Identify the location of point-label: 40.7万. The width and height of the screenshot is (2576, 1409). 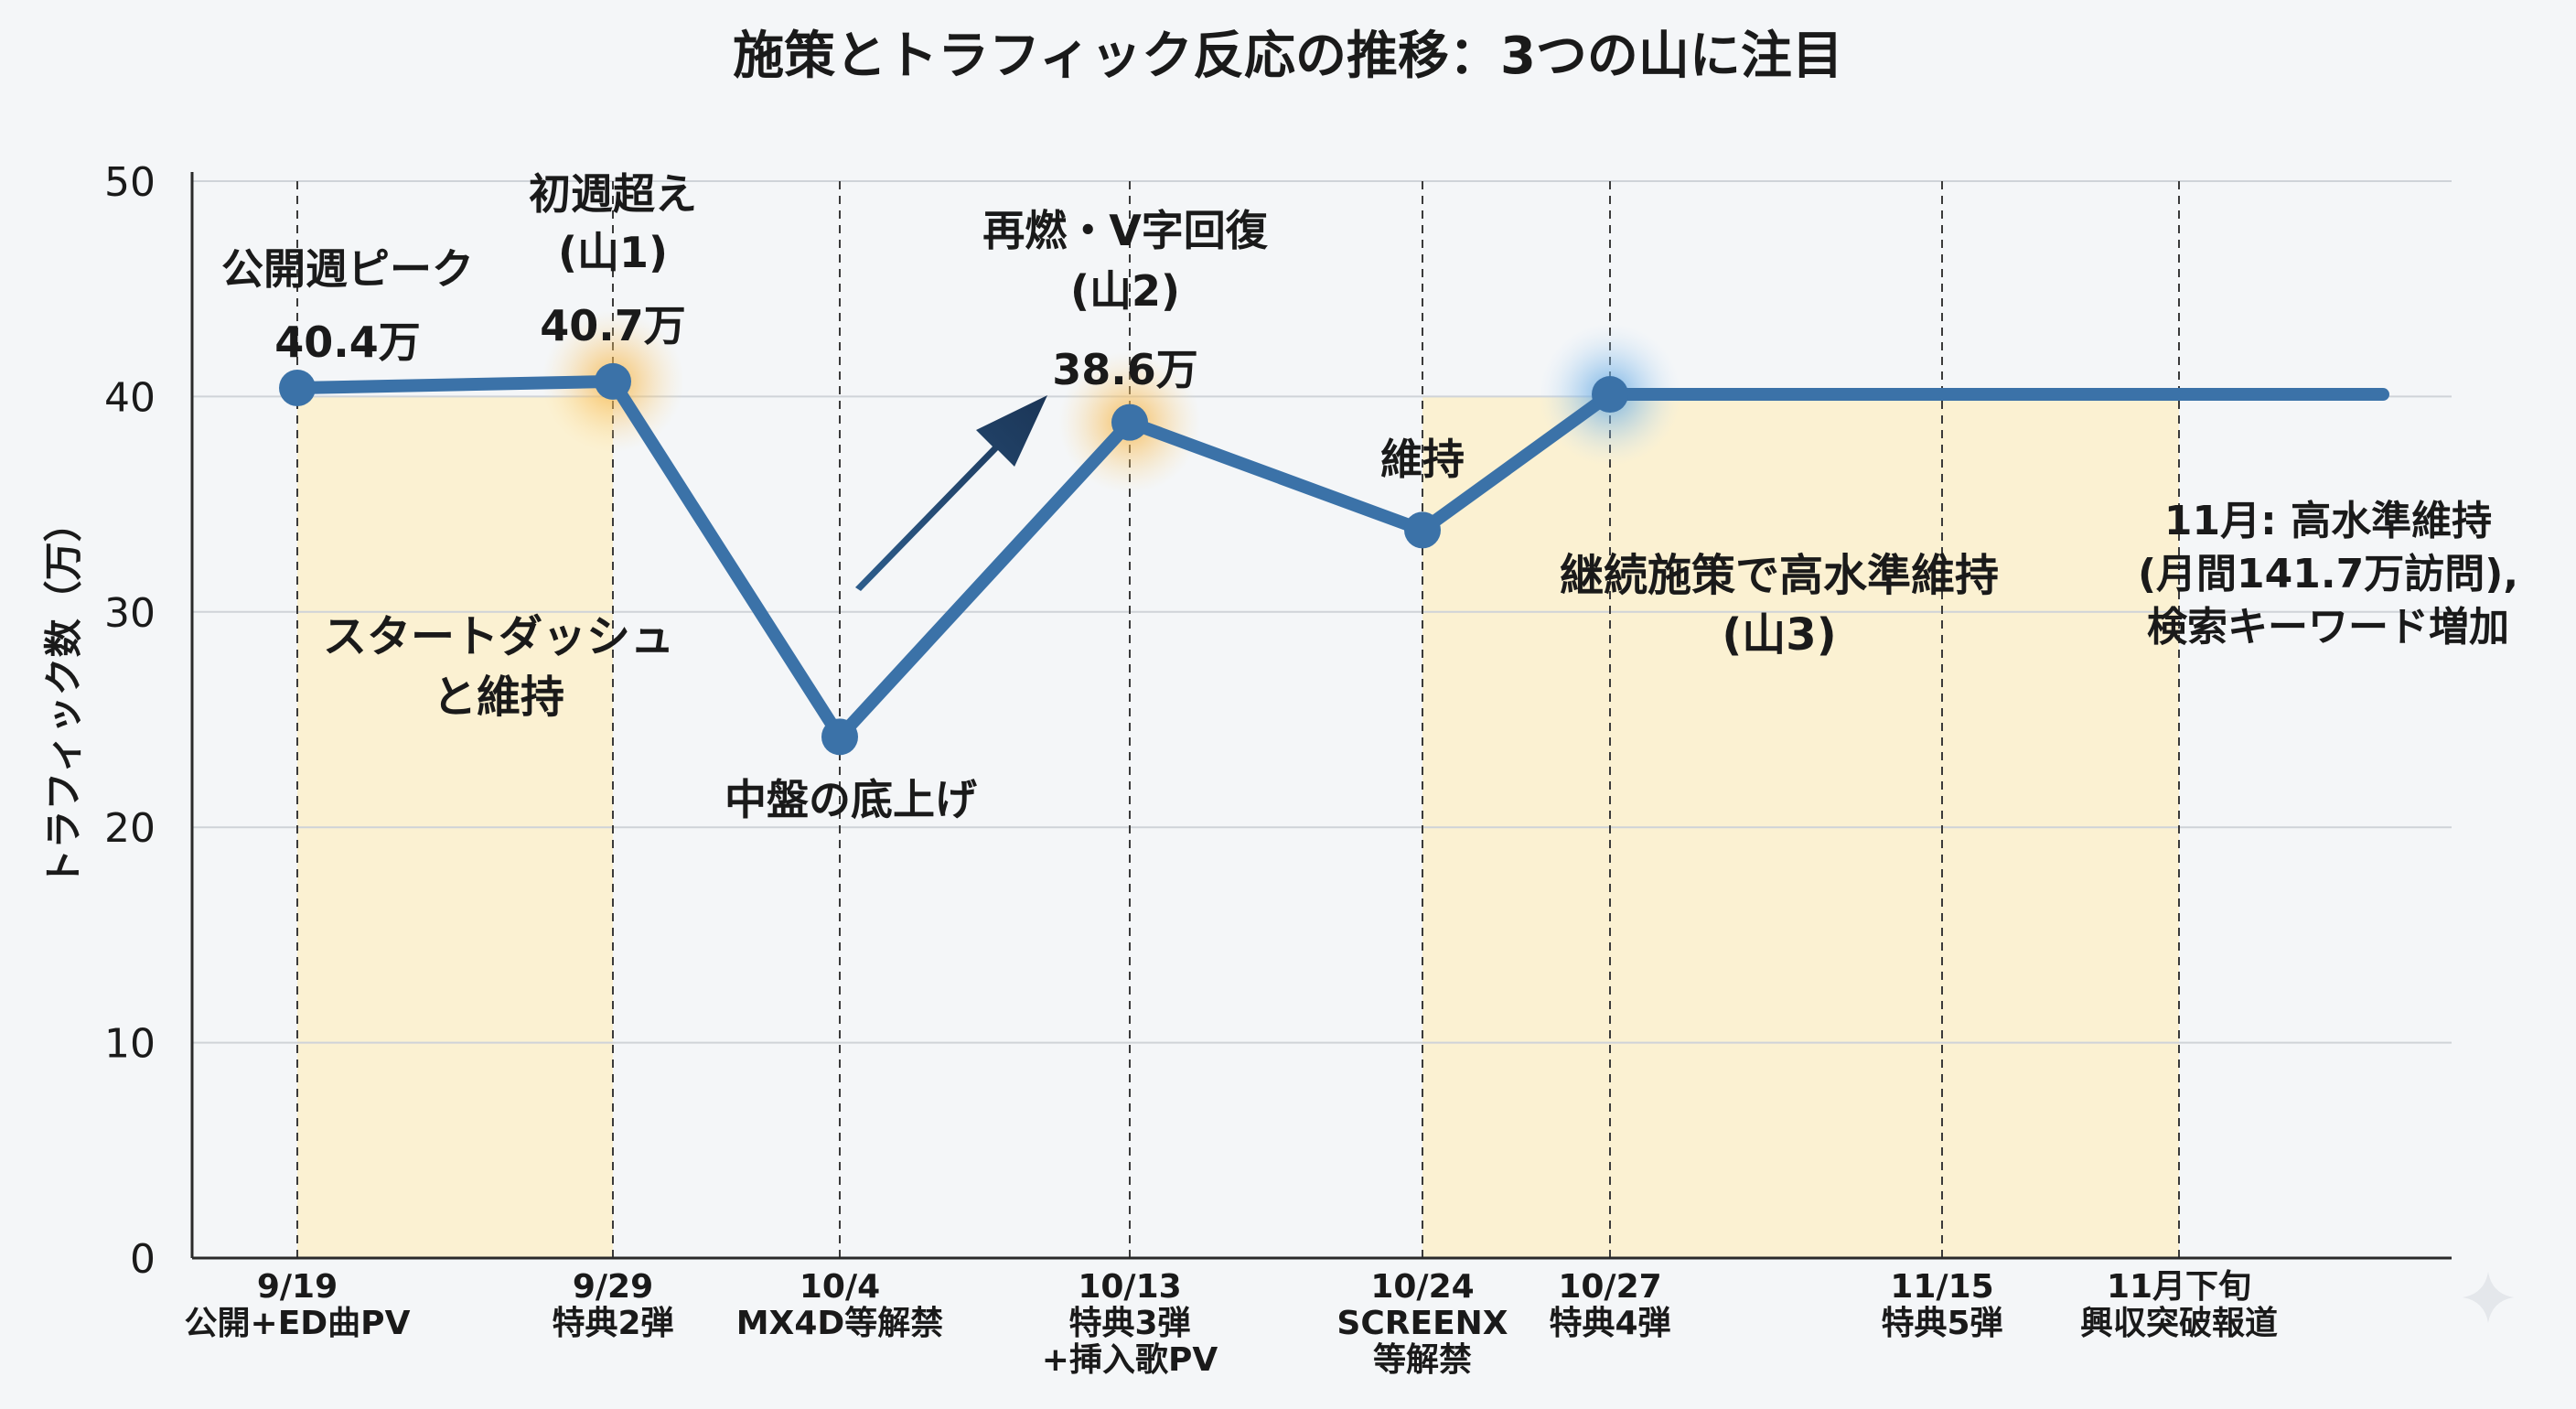
(613, 325).